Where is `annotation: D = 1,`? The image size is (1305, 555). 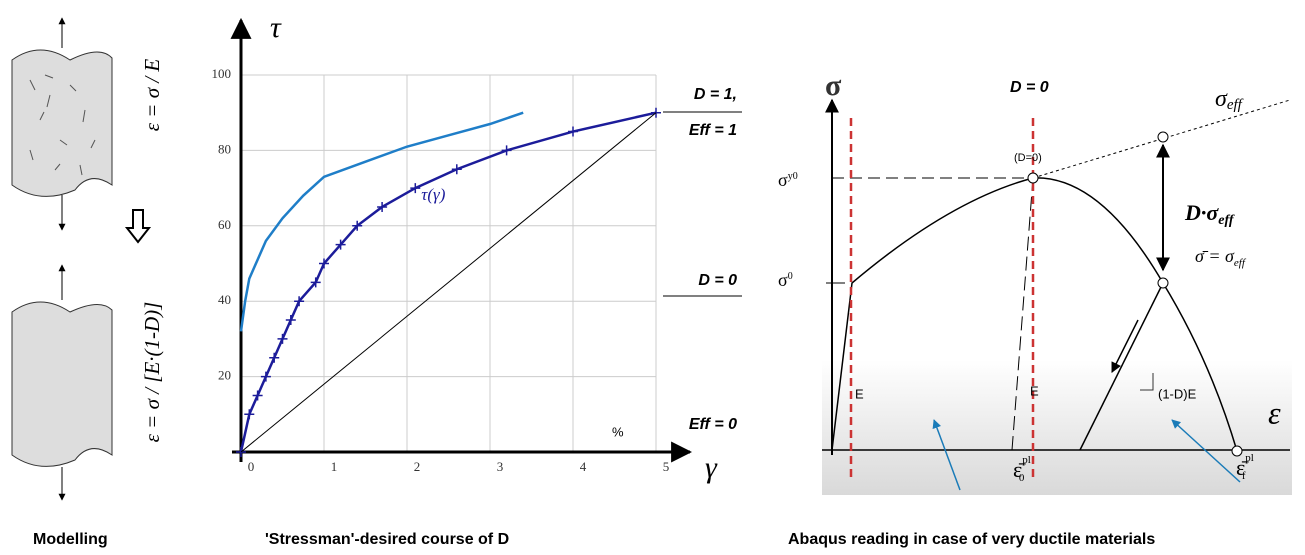
annotation: D = 1, is located at coordinates (715, 94).